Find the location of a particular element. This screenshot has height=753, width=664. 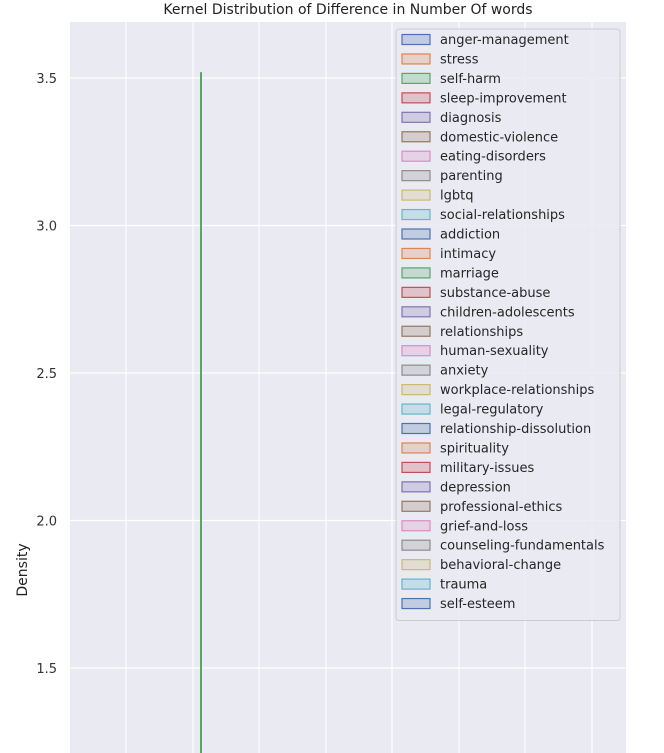

legend-label: relationships is located at coordinates (481, 332).